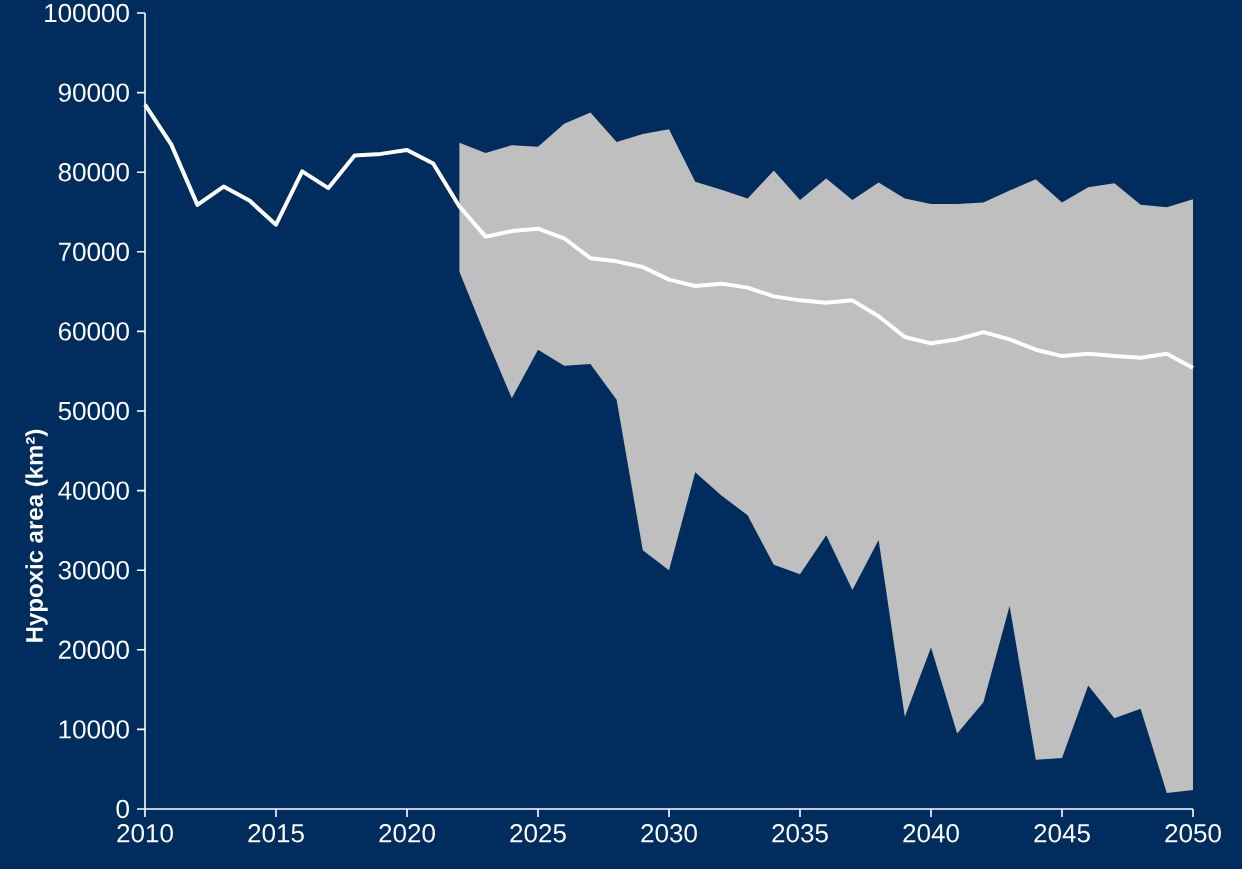 The width and height of the screenshot is (1242, 869). What do you see at coordinates (93, 251) in the screenshot?
I see `y-tick-label: 70000` at bounding box center [93, 251].